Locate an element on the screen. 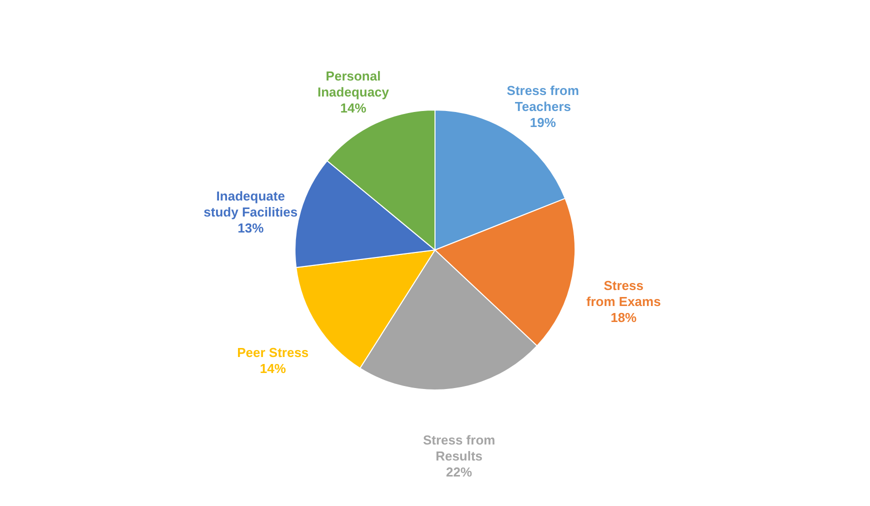  data-label: 18% is located at coordinates (624, 317).